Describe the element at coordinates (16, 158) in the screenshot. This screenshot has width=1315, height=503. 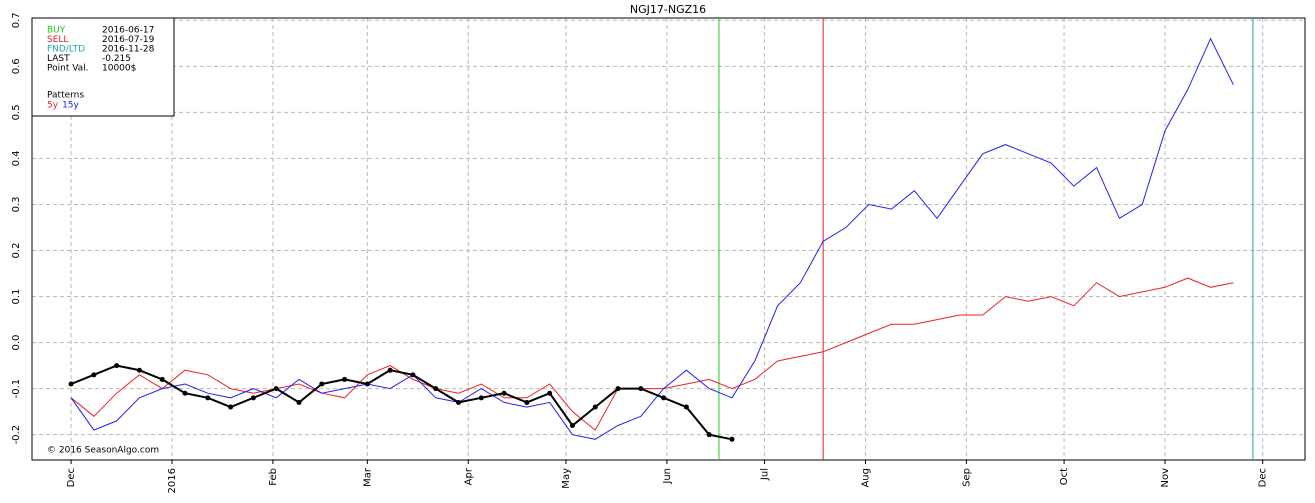
I see `y-tick-label: 0.4` at that location.